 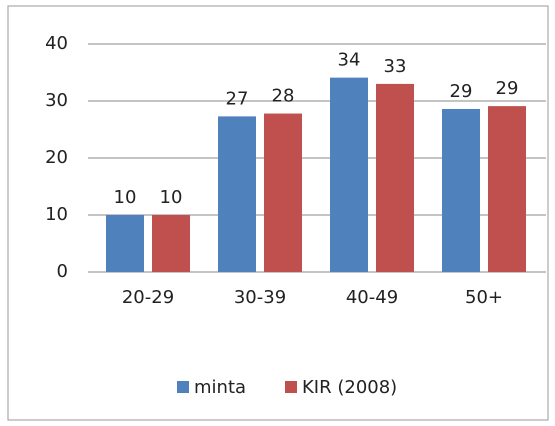 What do you see at coordinates (220, 387) in the screenshot?
I see `legend-label: minta` at bounding box center [220, 387].